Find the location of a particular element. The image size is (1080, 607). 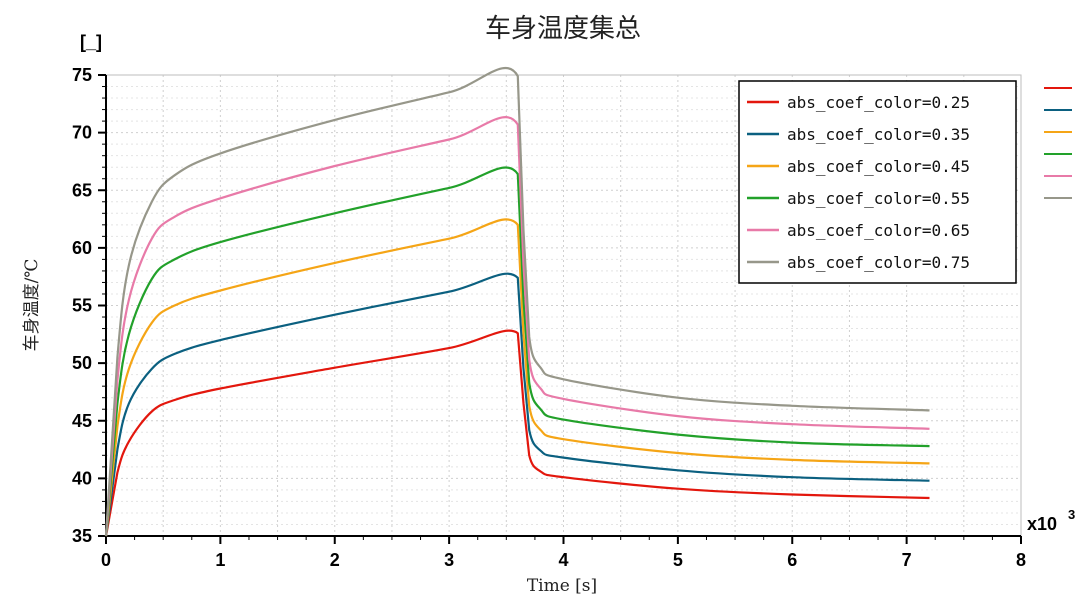

y-tick-label: 50 is located at coordinates (82, 363).